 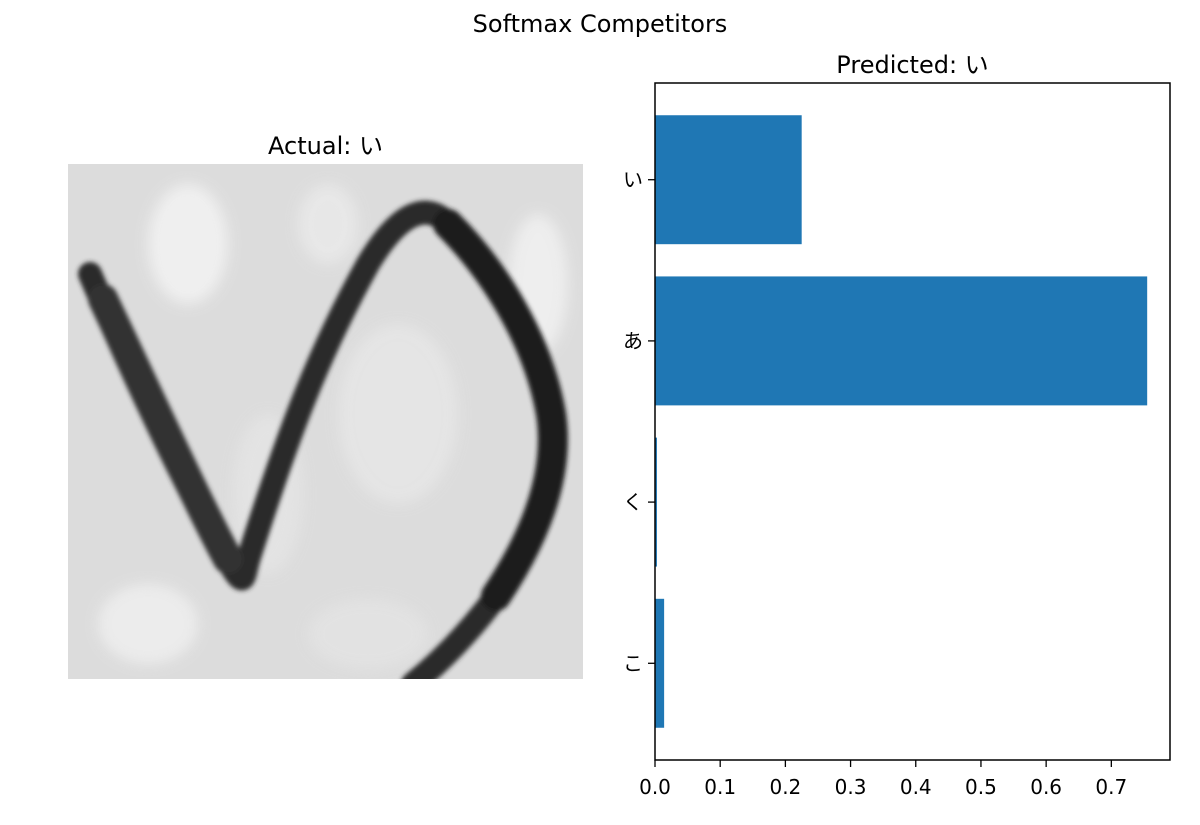 I want to click on y-tick-label-3: こ, so click(x=633, y=663).